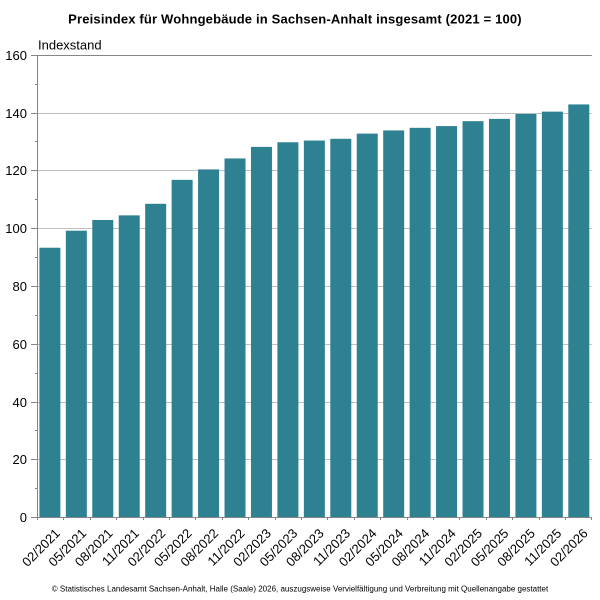  What do you see at coordinates (70, 45) in the screenshot?
I see `svg-text: Indexstand` at bounding box center [70, 45].